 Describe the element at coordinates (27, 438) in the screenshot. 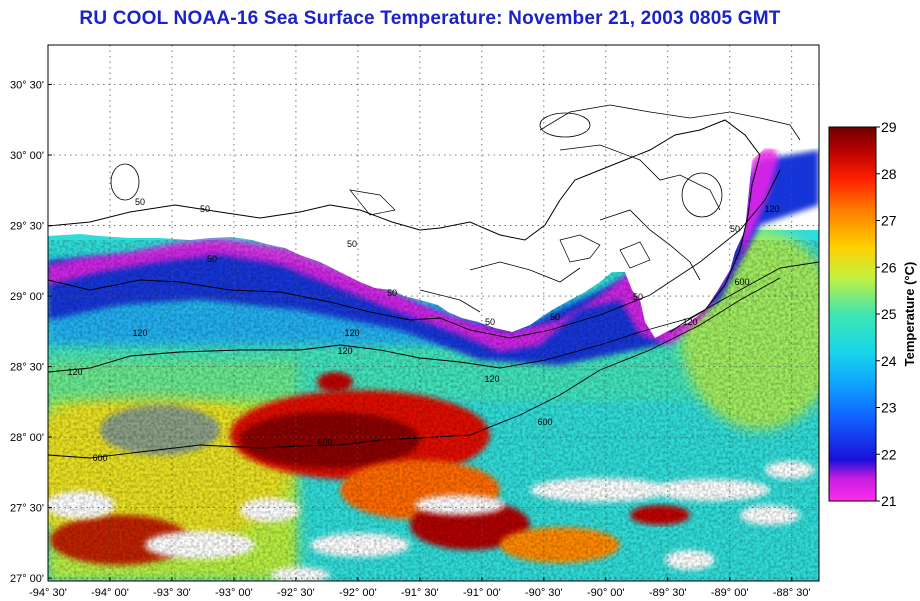

I see `lat-tick-label: 28° 00'` at that location.